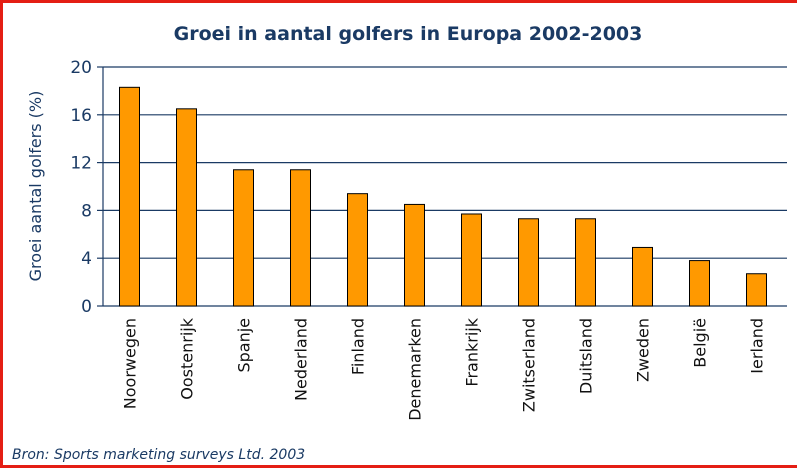 The height and width of the screenshot is (468, 797). Describe the element at coordinates (81, 116) in the screenshot. I see `y-tick-label: 16` at that location.